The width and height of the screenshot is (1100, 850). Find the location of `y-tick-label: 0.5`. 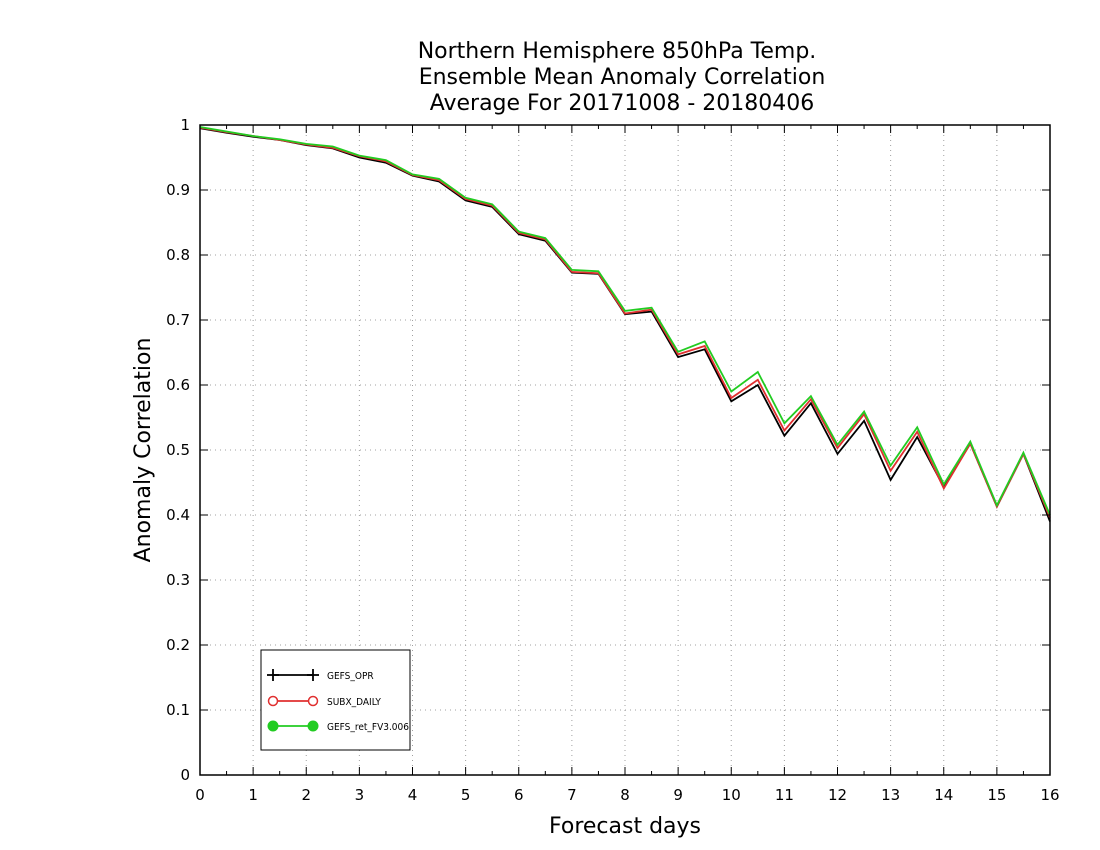

y-tick-label: 0.5 is located at coordinates (178, 450).